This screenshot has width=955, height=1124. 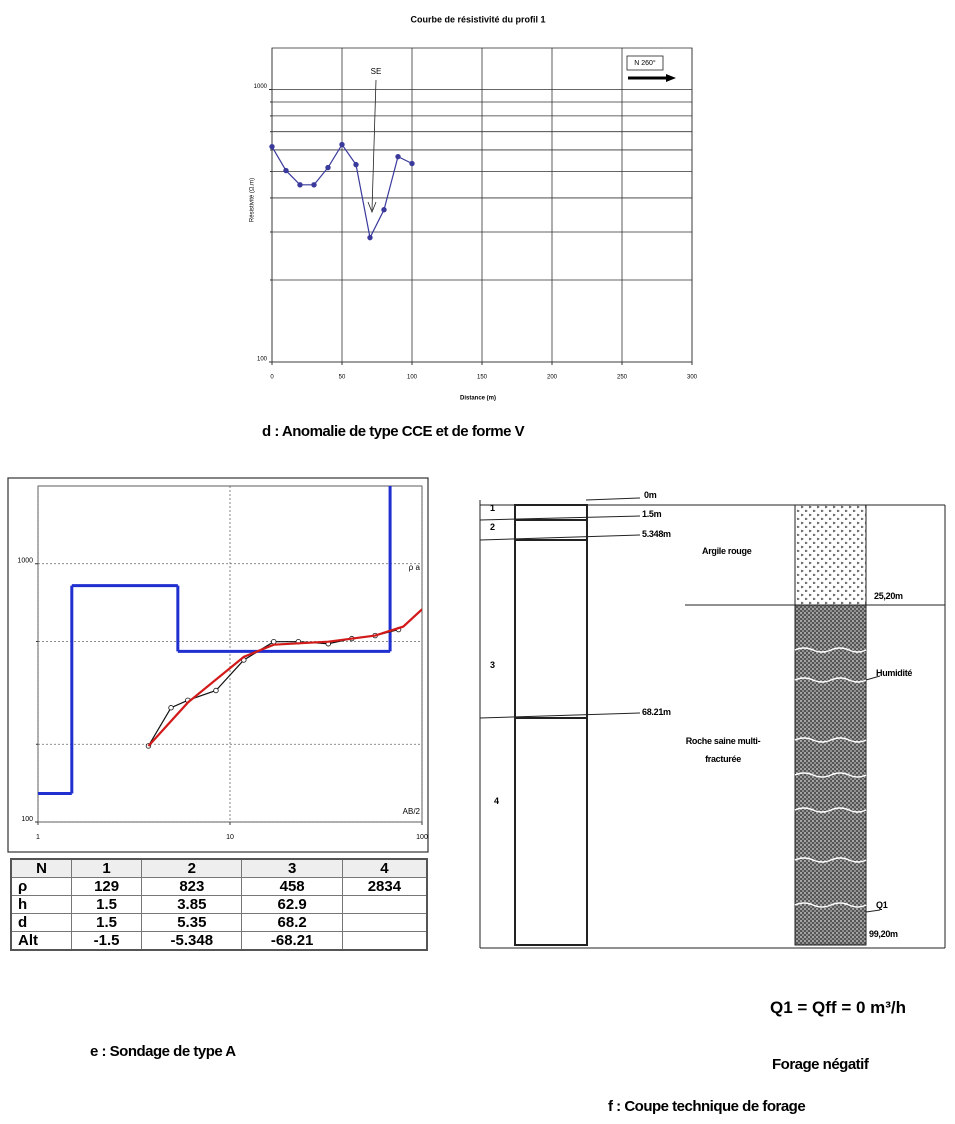 What do you see at coordinates (492, 665) in the screenshot?
I see `layer-number: 3` at bounding box center [492, 665].